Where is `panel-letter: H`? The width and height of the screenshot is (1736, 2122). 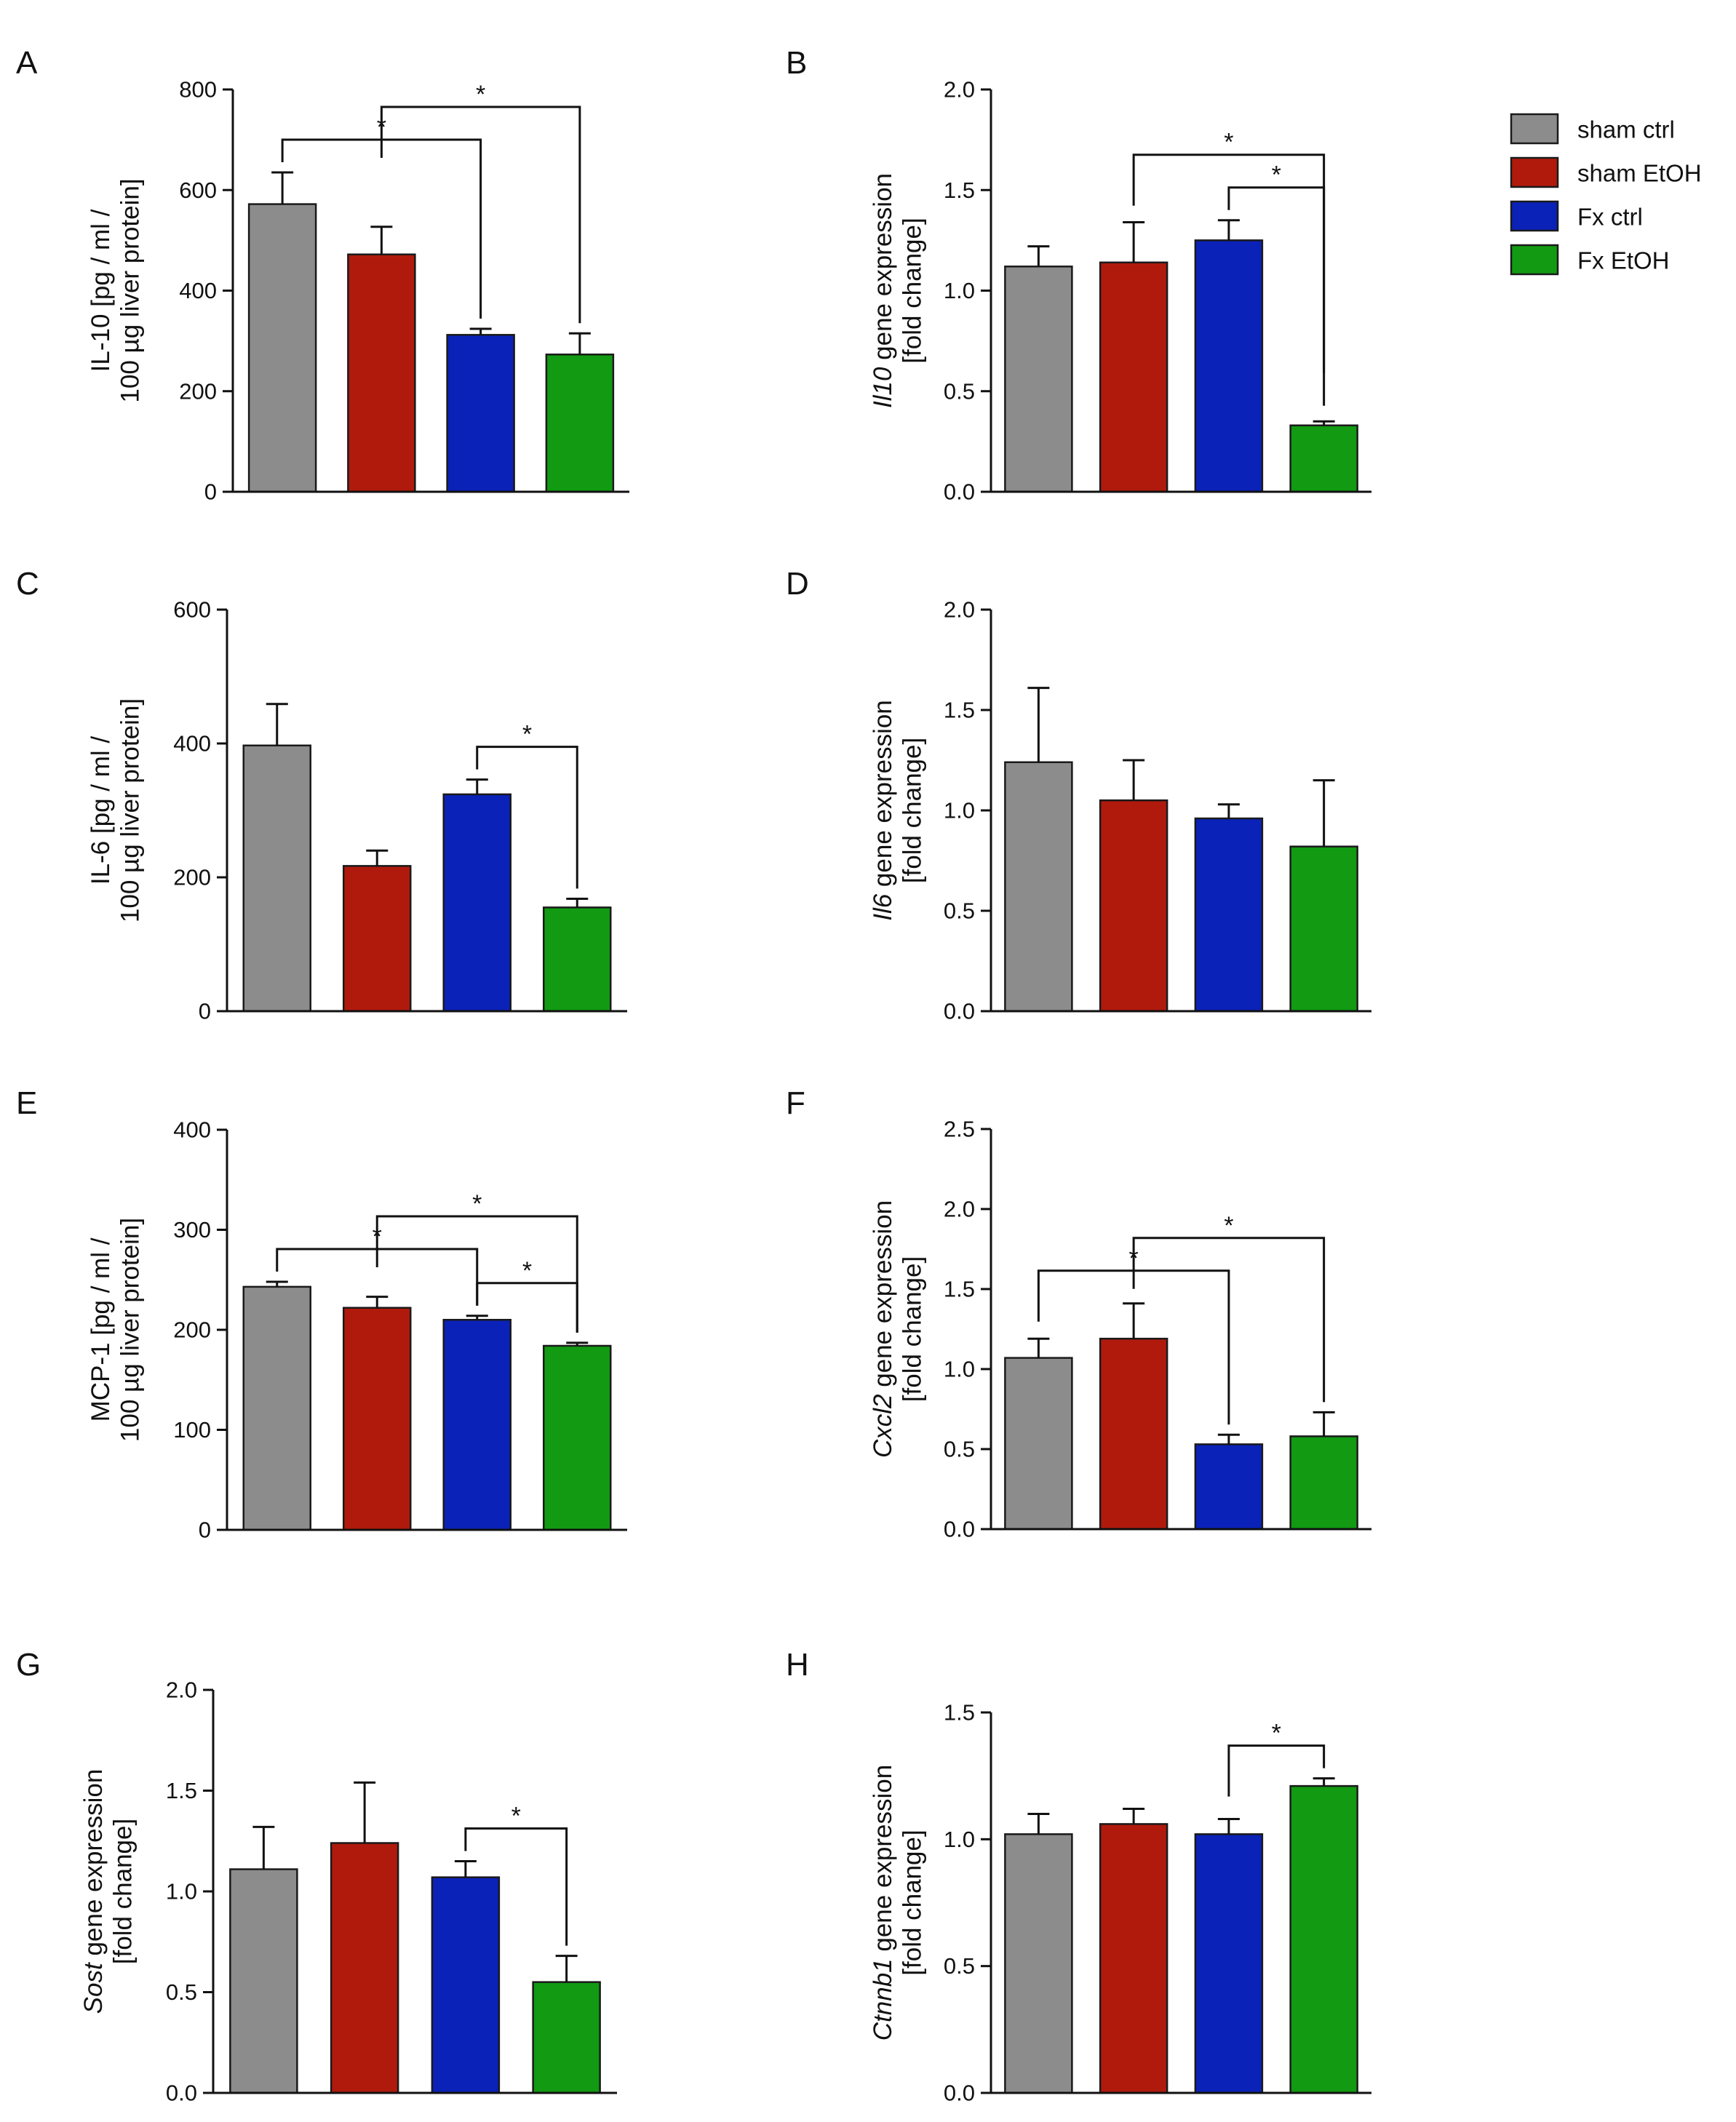
panel-letter: H is located at coordinates (797, 1665).